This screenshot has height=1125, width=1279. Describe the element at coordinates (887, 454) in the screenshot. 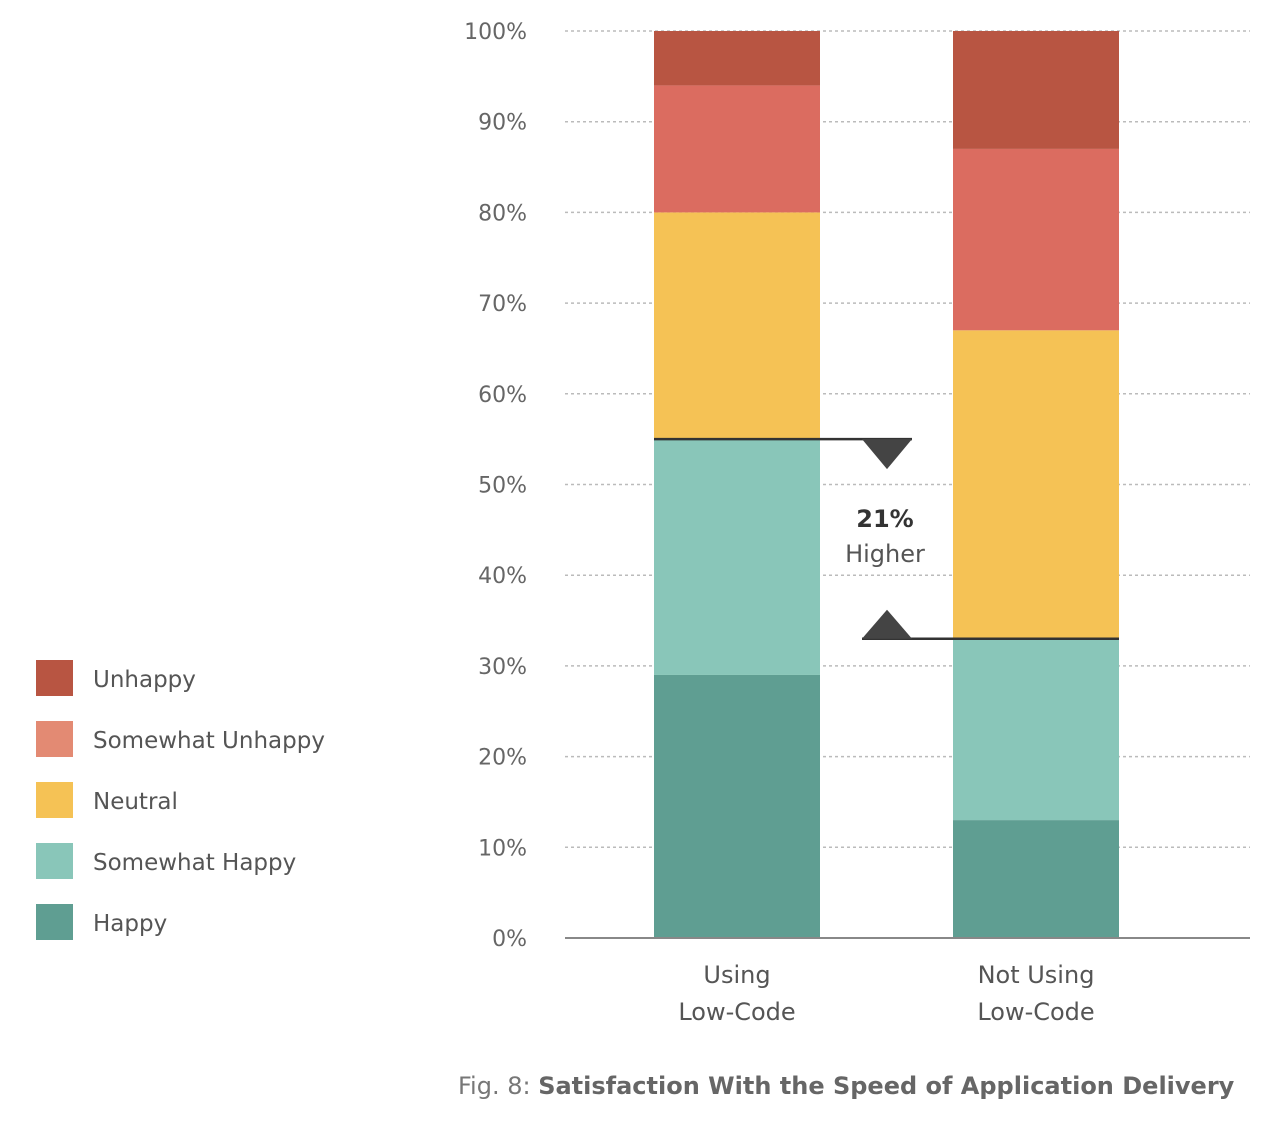

I see `annotation-down-arrow` at that location.